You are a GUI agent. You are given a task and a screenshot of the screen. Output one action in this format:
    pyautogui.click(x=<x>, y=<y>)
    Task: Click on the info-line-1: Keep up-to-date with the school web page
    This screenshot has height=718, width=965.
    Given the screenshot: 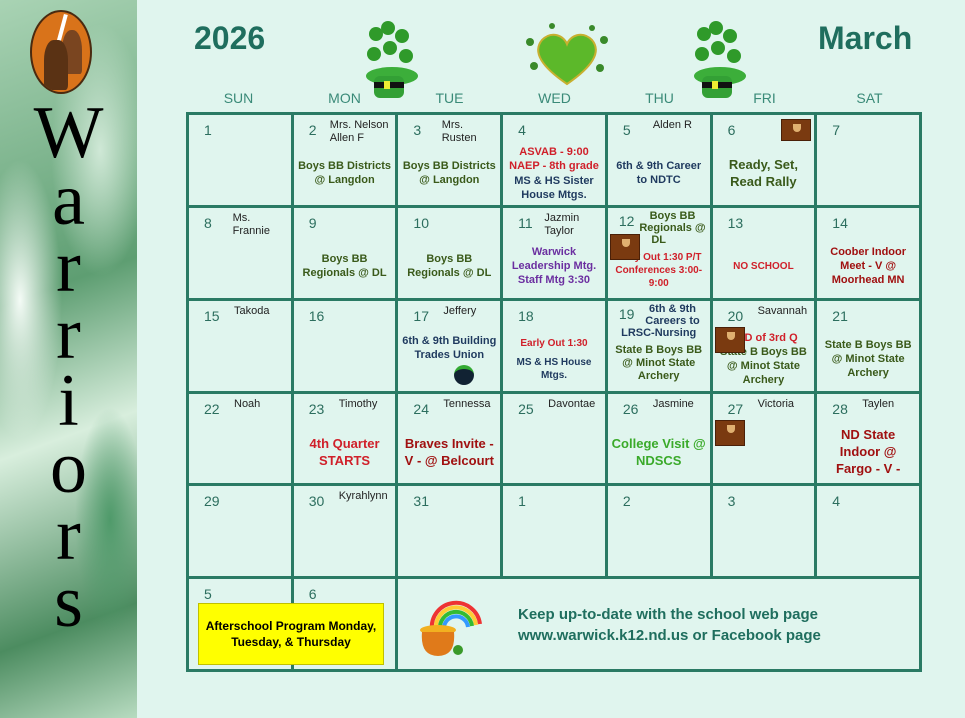 What is the action you would take?
    pyautogui.click(x=668, y=614)
    